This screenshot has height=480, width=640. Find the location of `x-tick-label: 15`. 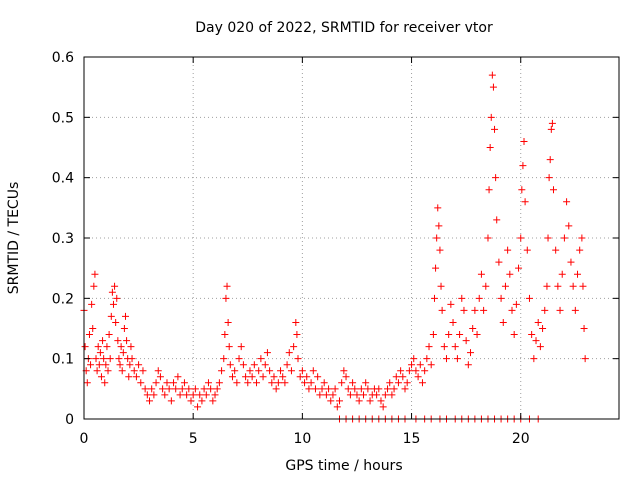

x-tick-label: 15 is located at coordinates (412, 439).